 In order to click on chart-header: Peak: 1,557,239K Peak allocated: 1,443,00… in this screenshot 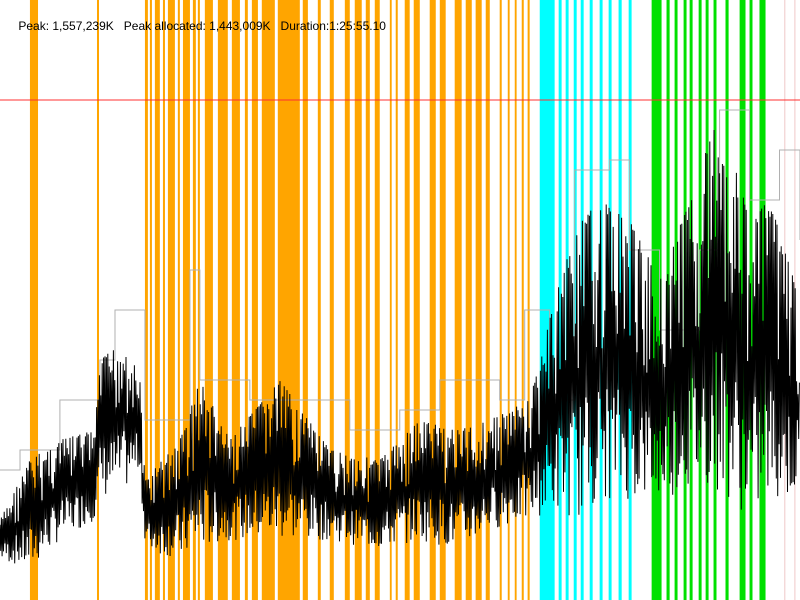, I will do `click(200, 26)`.